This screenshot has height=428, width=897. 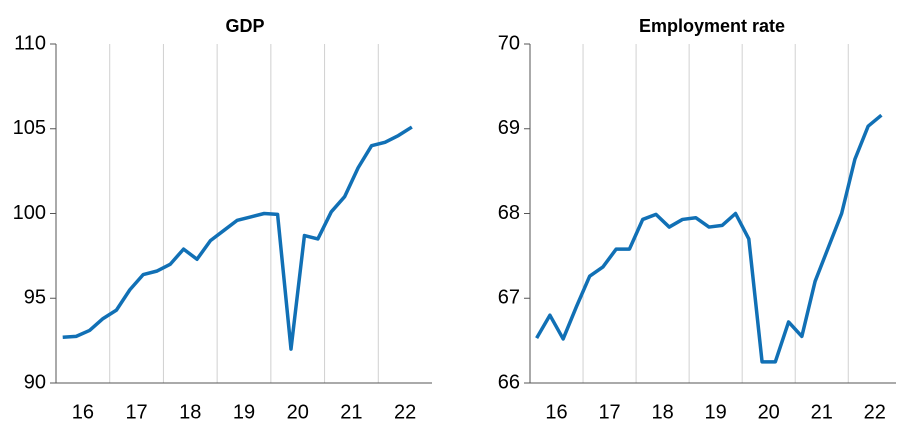 What do you see at coordinates (509, 128) in the screenshot?
I see `y-tick-label: 69` at bounding box center [509, 128].